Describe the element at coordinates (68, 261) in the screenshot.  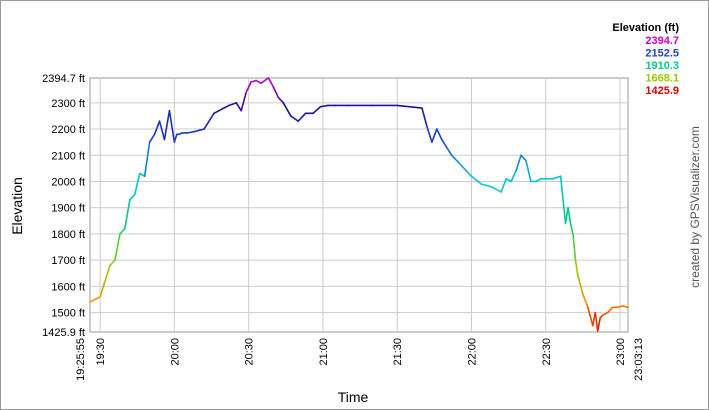
I see `y-tick-label: 1700 ft` at that location.